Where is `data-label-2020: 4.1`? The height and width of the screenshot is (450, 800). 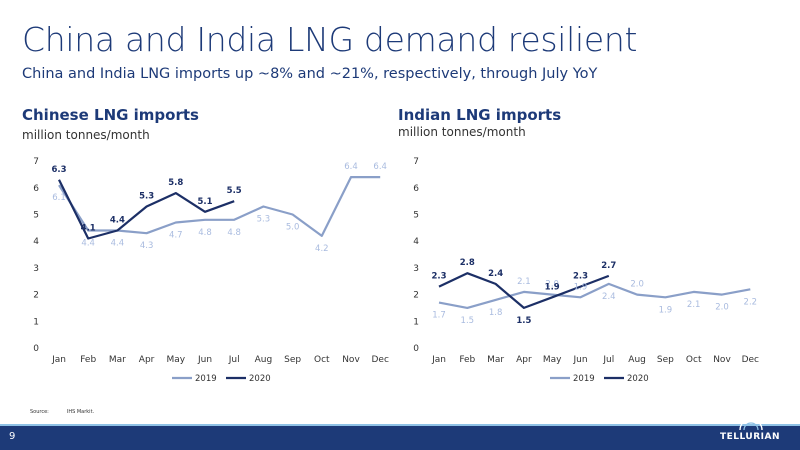 data-label-2020: 4.1 is located at coordinates (88, 229).